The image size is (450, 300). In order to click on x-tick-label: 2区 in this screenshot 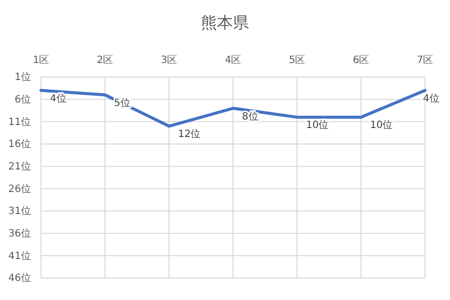, I will do `click(105, 60)`.